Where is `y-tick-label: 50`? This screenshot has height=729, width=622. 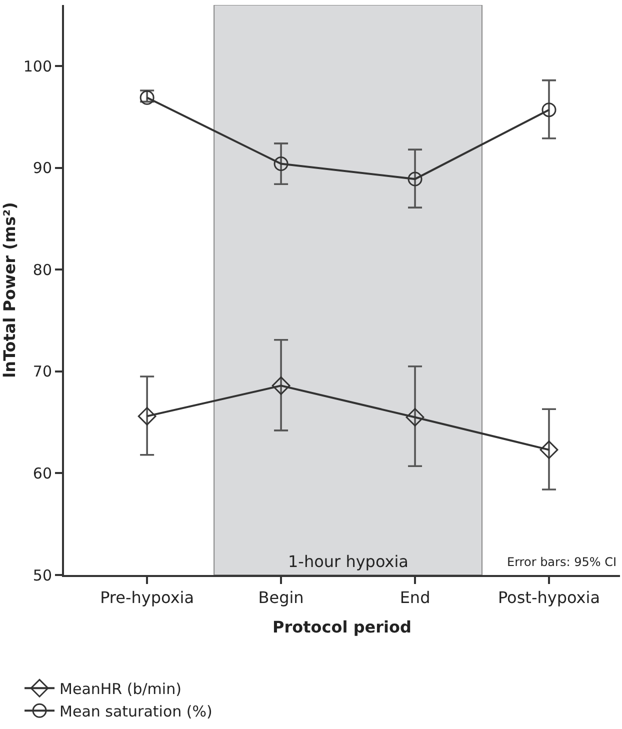
y-tick-label: 50 is located at coordinates (42, 575).